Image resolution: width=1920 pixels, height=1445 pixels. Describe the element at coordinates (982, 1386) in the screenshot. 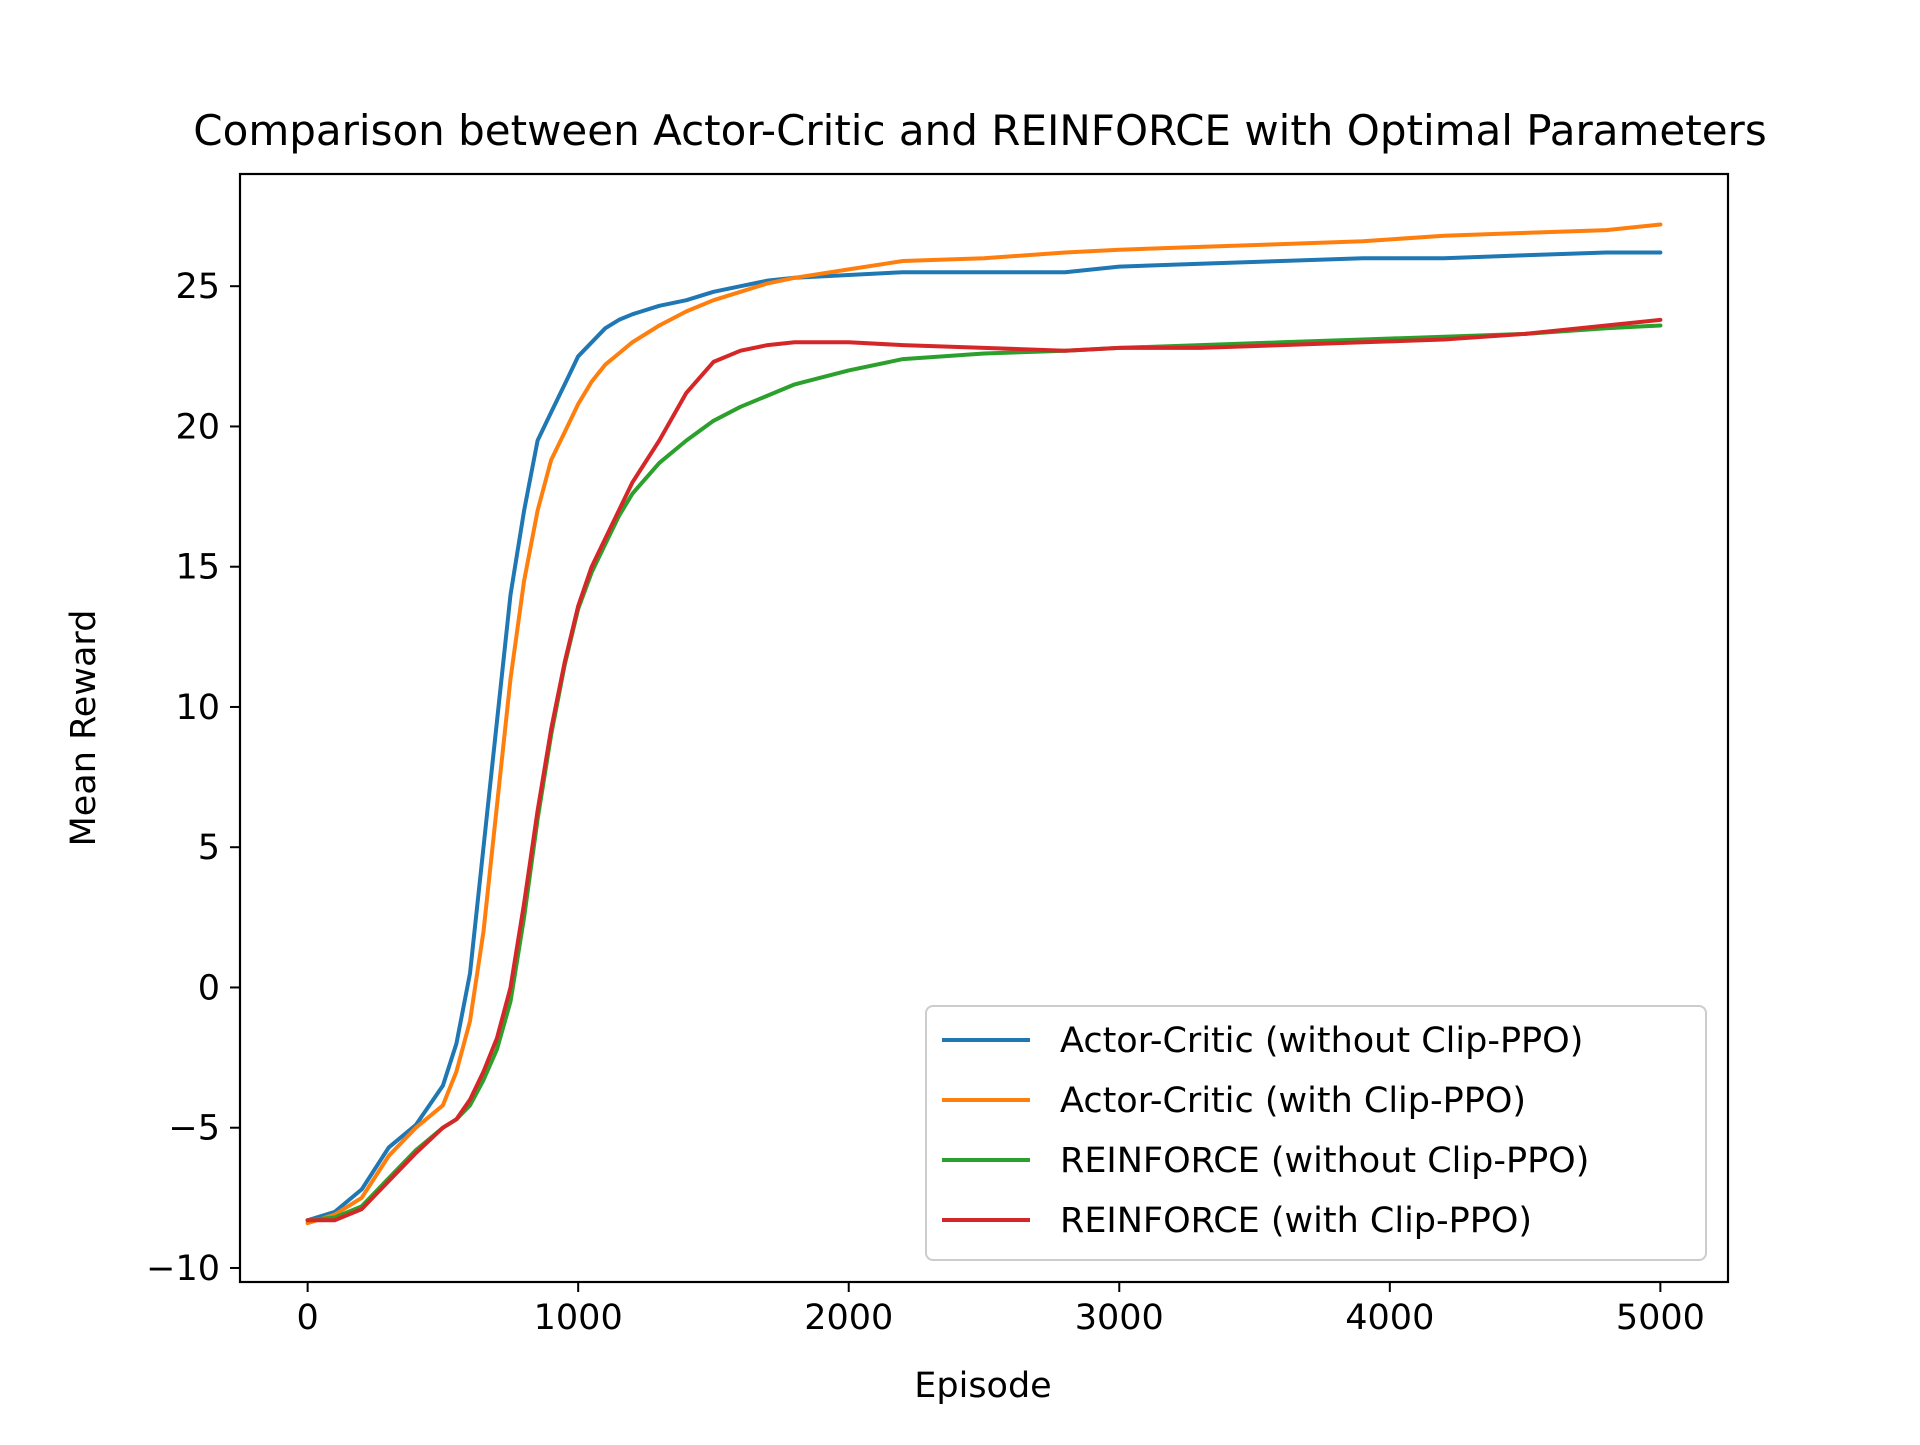

I see `x-axis-label: Episode` at that location.